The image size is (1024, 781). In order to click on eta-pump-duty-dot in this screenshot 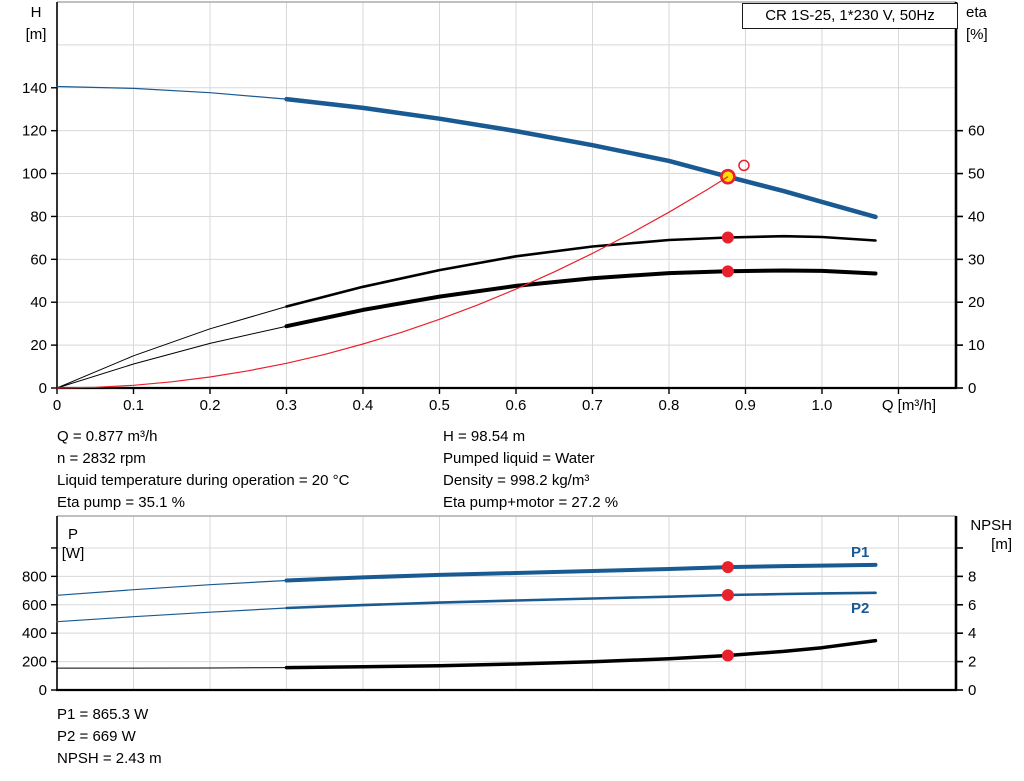, I will do `click(727, 237)`.